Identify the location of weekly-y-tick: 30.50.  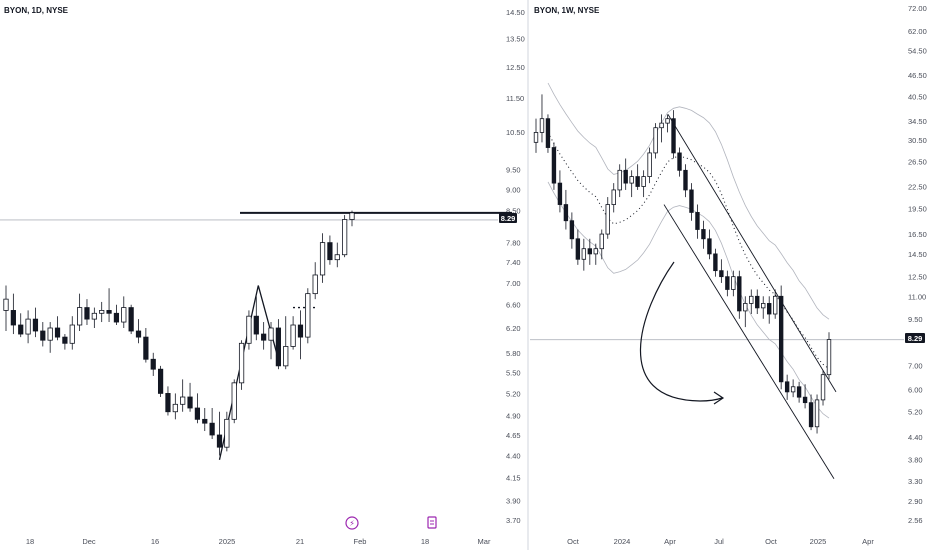
(917, 140).